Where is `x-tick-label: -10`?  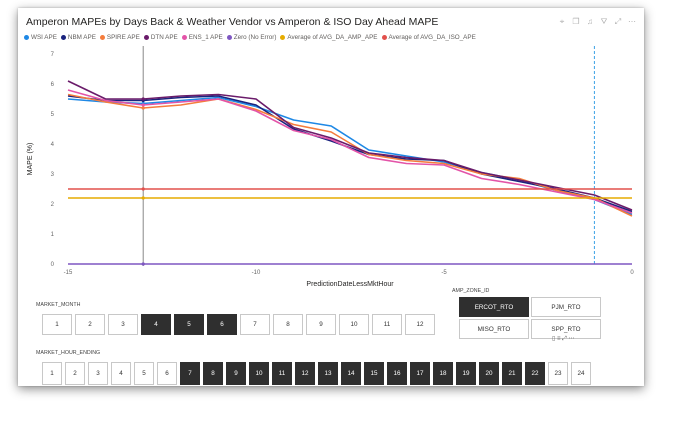
x-tick-label: -10 is located at coordinates (256, 273).